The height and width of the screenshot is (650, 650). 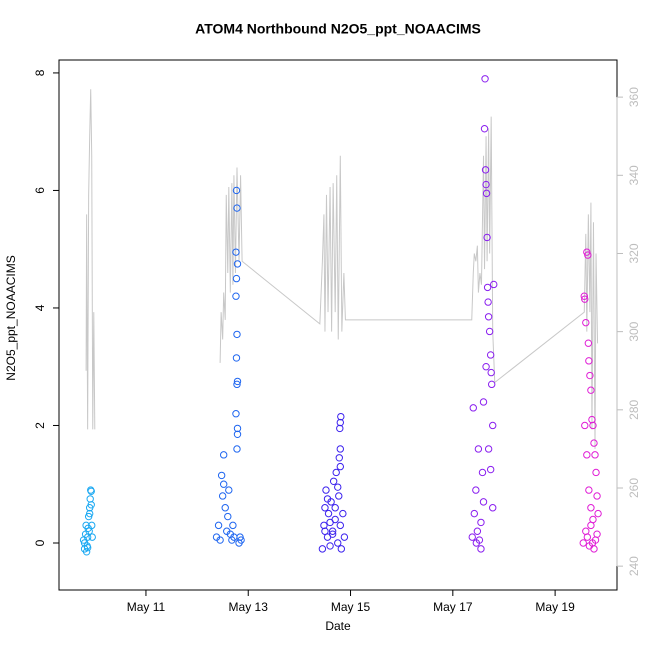 What do you see at coordinates (634, 566) in the screenshot?
I see `y2-tick-label: 240` at bounding box center [634, 566].